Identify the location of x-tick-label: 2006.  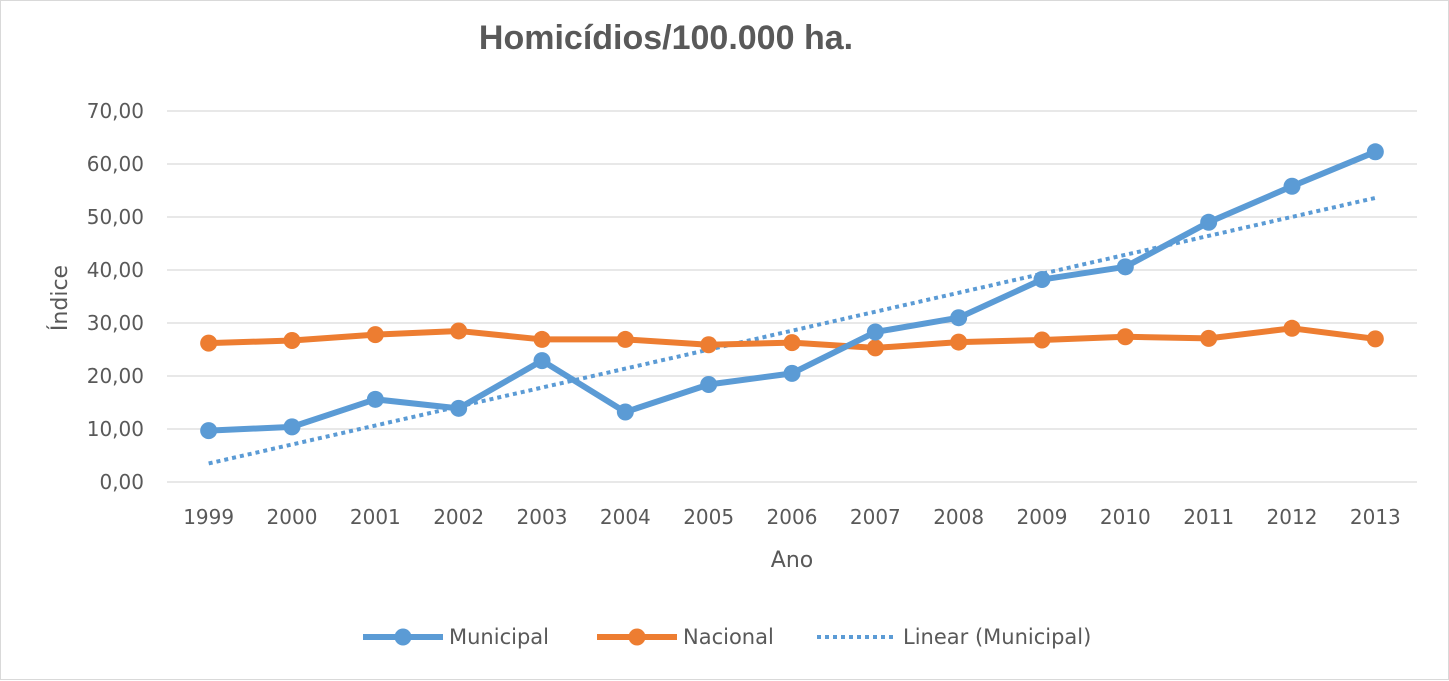
(792, 517).